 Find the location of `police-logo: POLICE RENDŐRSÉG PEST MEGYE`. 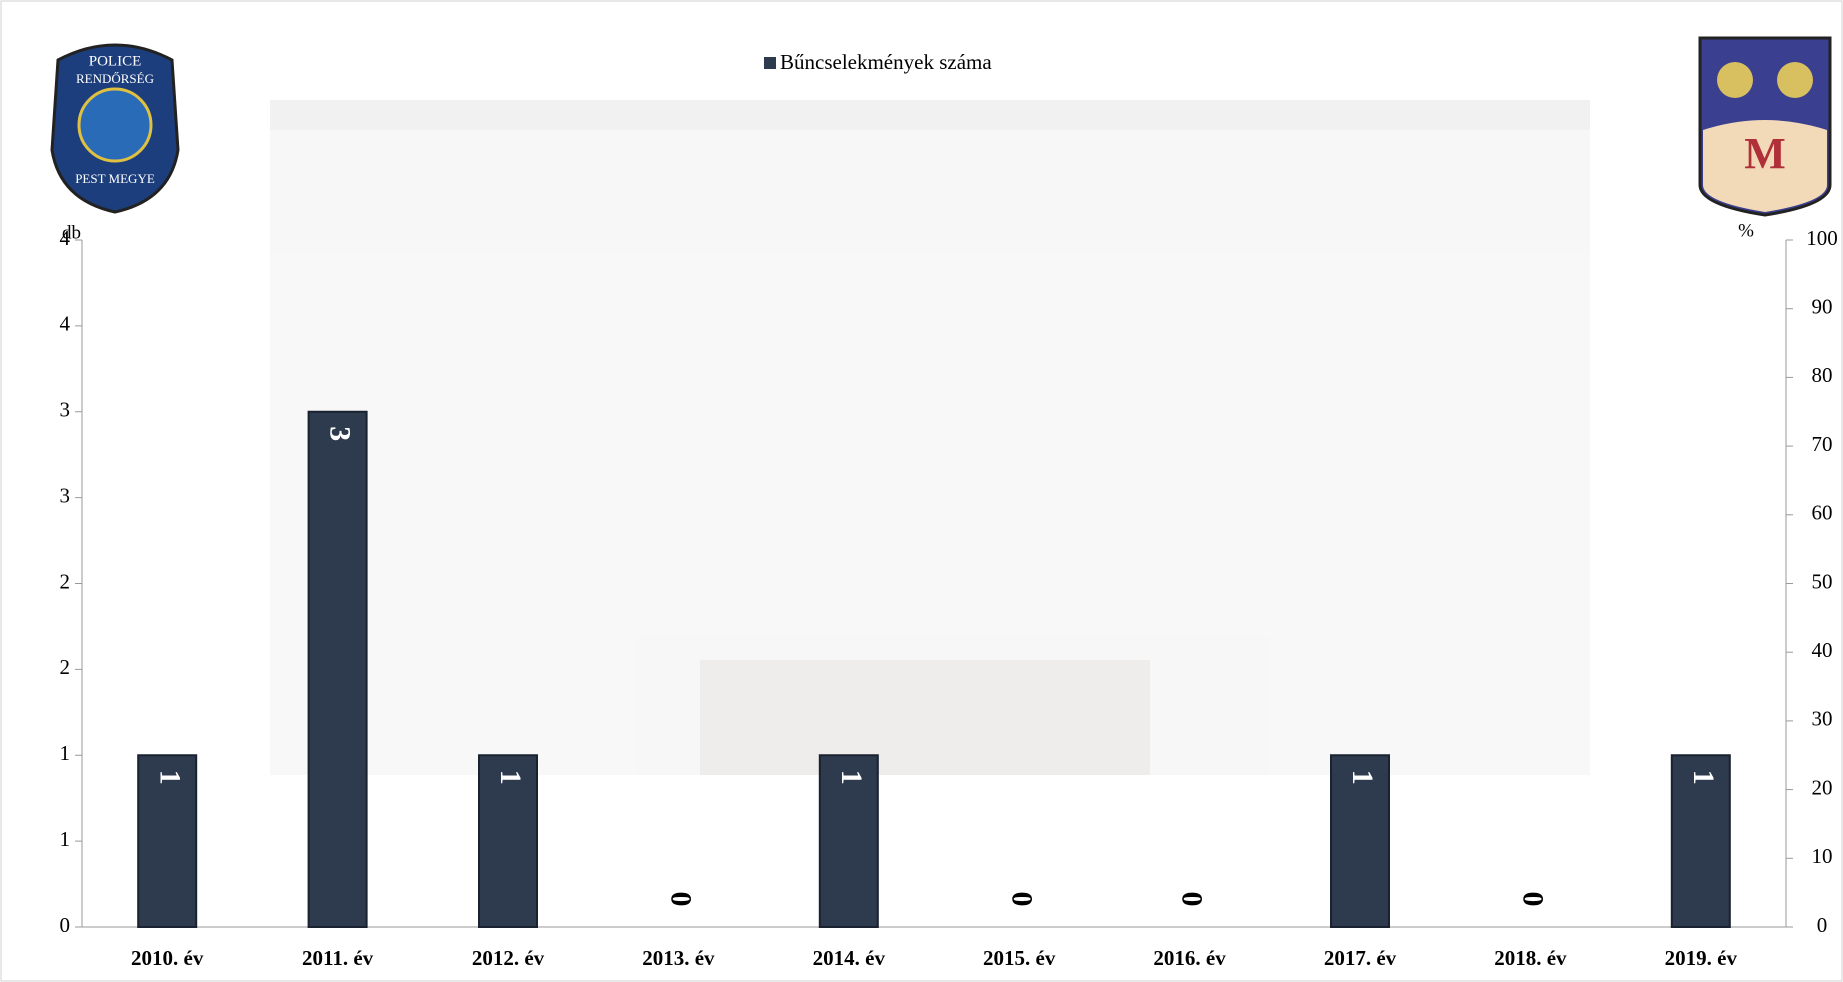

police-logo: POLICE RENDŐRSÉG PEST MEGYE is located at coordinates (115, 128).